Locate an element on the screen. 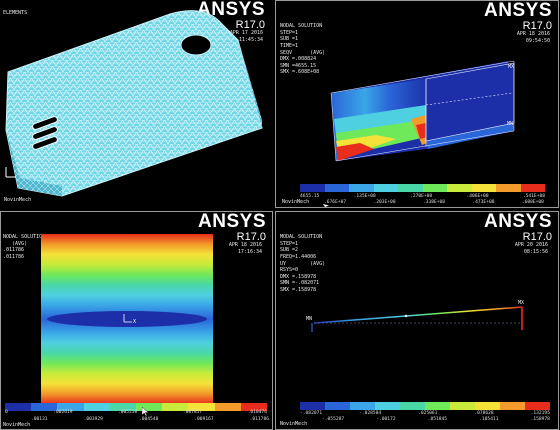  plot-date: APR 17 2016 is located at coordinates (246, 33).